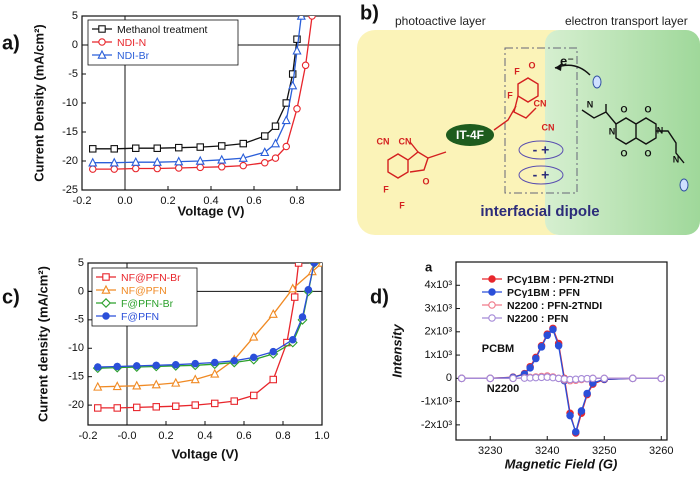  Describe the element at coordinates (539, 211) in the screenshot. I see `caption: interfacial dipole` at that location.